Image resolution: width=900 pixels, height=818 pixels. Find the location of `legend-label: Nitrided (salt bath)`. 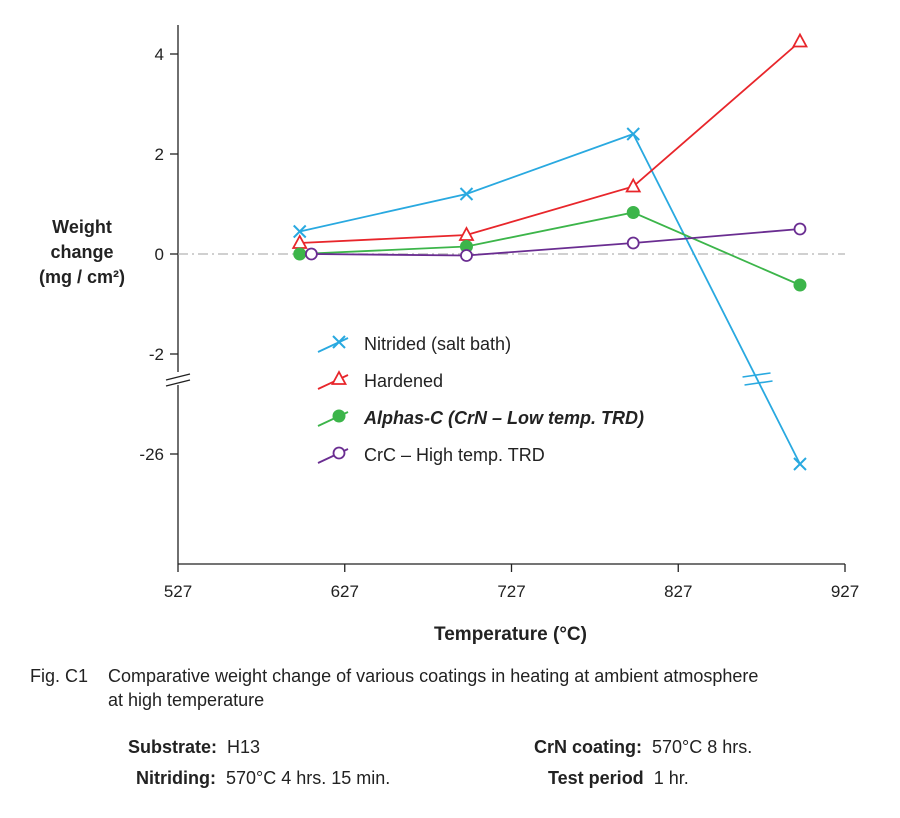

legend-label: Nitrided (salt bath) is located at coordinates (437, 344).